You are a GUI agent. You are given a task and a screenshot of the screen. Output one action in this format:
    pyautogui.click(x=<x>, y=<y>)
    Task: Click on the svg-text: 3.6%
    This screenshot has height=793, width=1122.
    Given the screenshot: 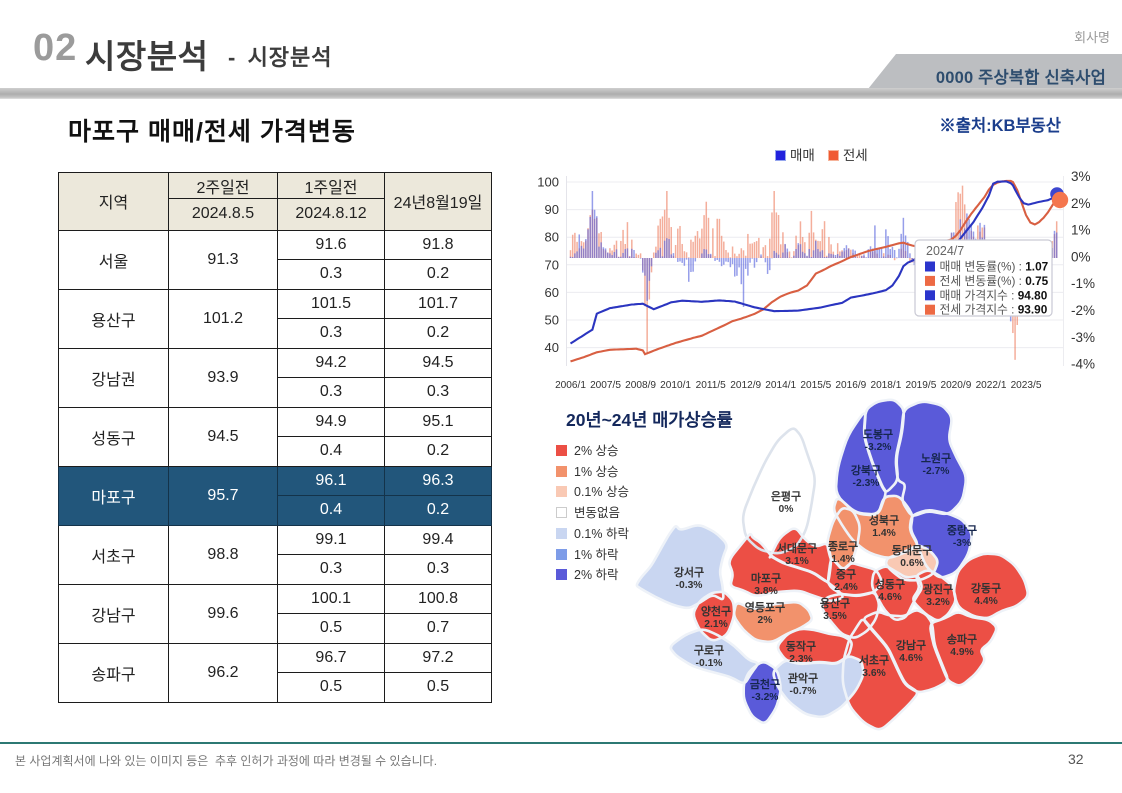 What is the action you would take?
    pyautogui.click(x=873, y=673)
    